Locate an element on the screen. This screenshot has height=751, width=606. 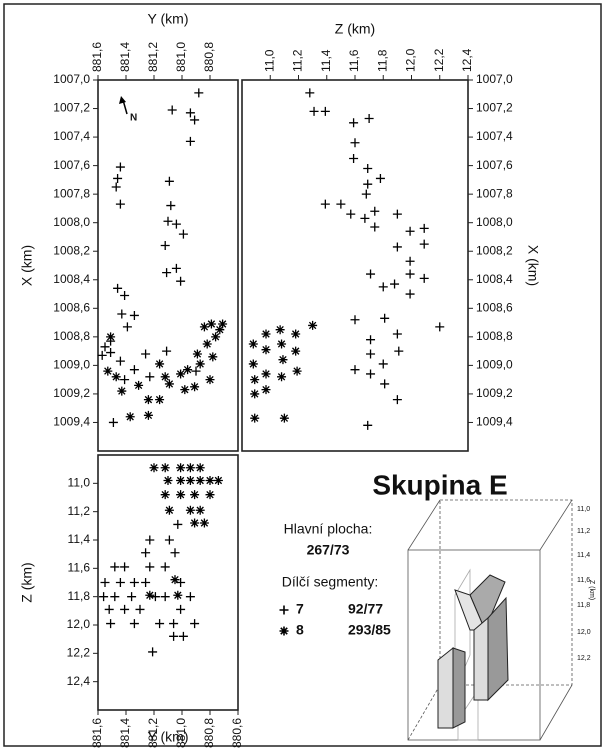
x-tick-label: 11,8 is located at coordinates (382, 60).